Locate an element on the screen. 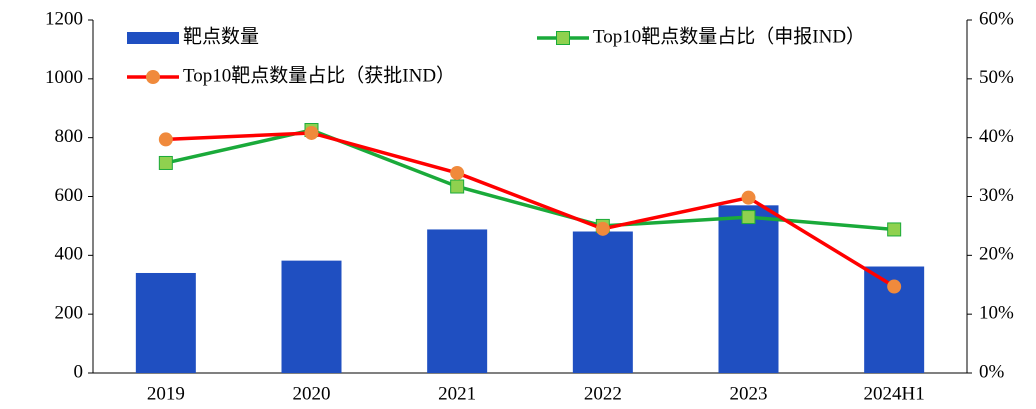 The width and height of the screenshot is (1036, 409). y-tick-label: 200 is located at coordinates (69, 313).